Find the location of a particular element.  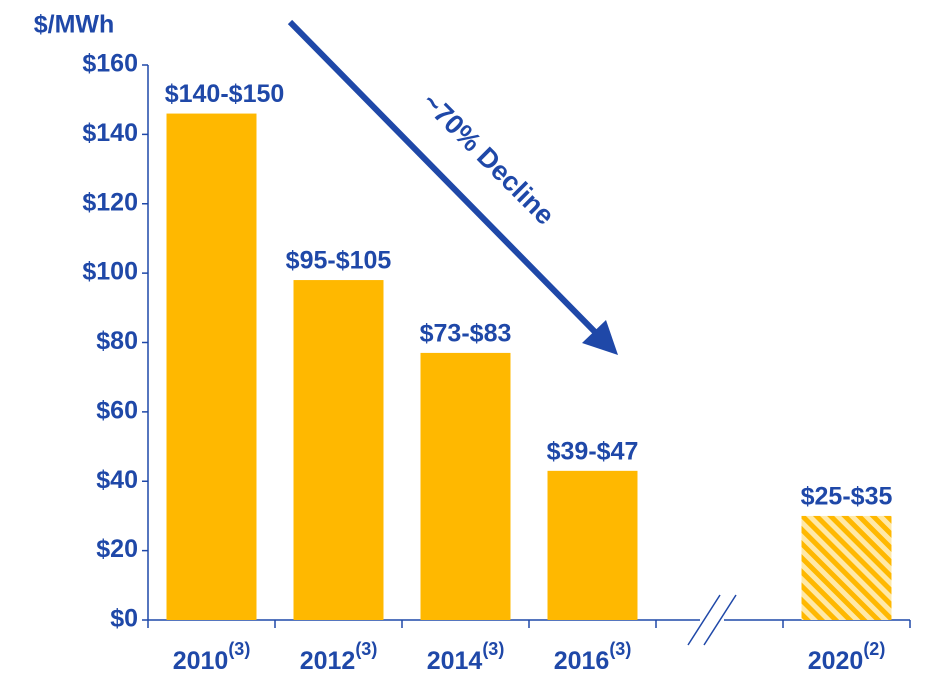

x-tick-label: 2010(3) is located at coordinates (212, 657).